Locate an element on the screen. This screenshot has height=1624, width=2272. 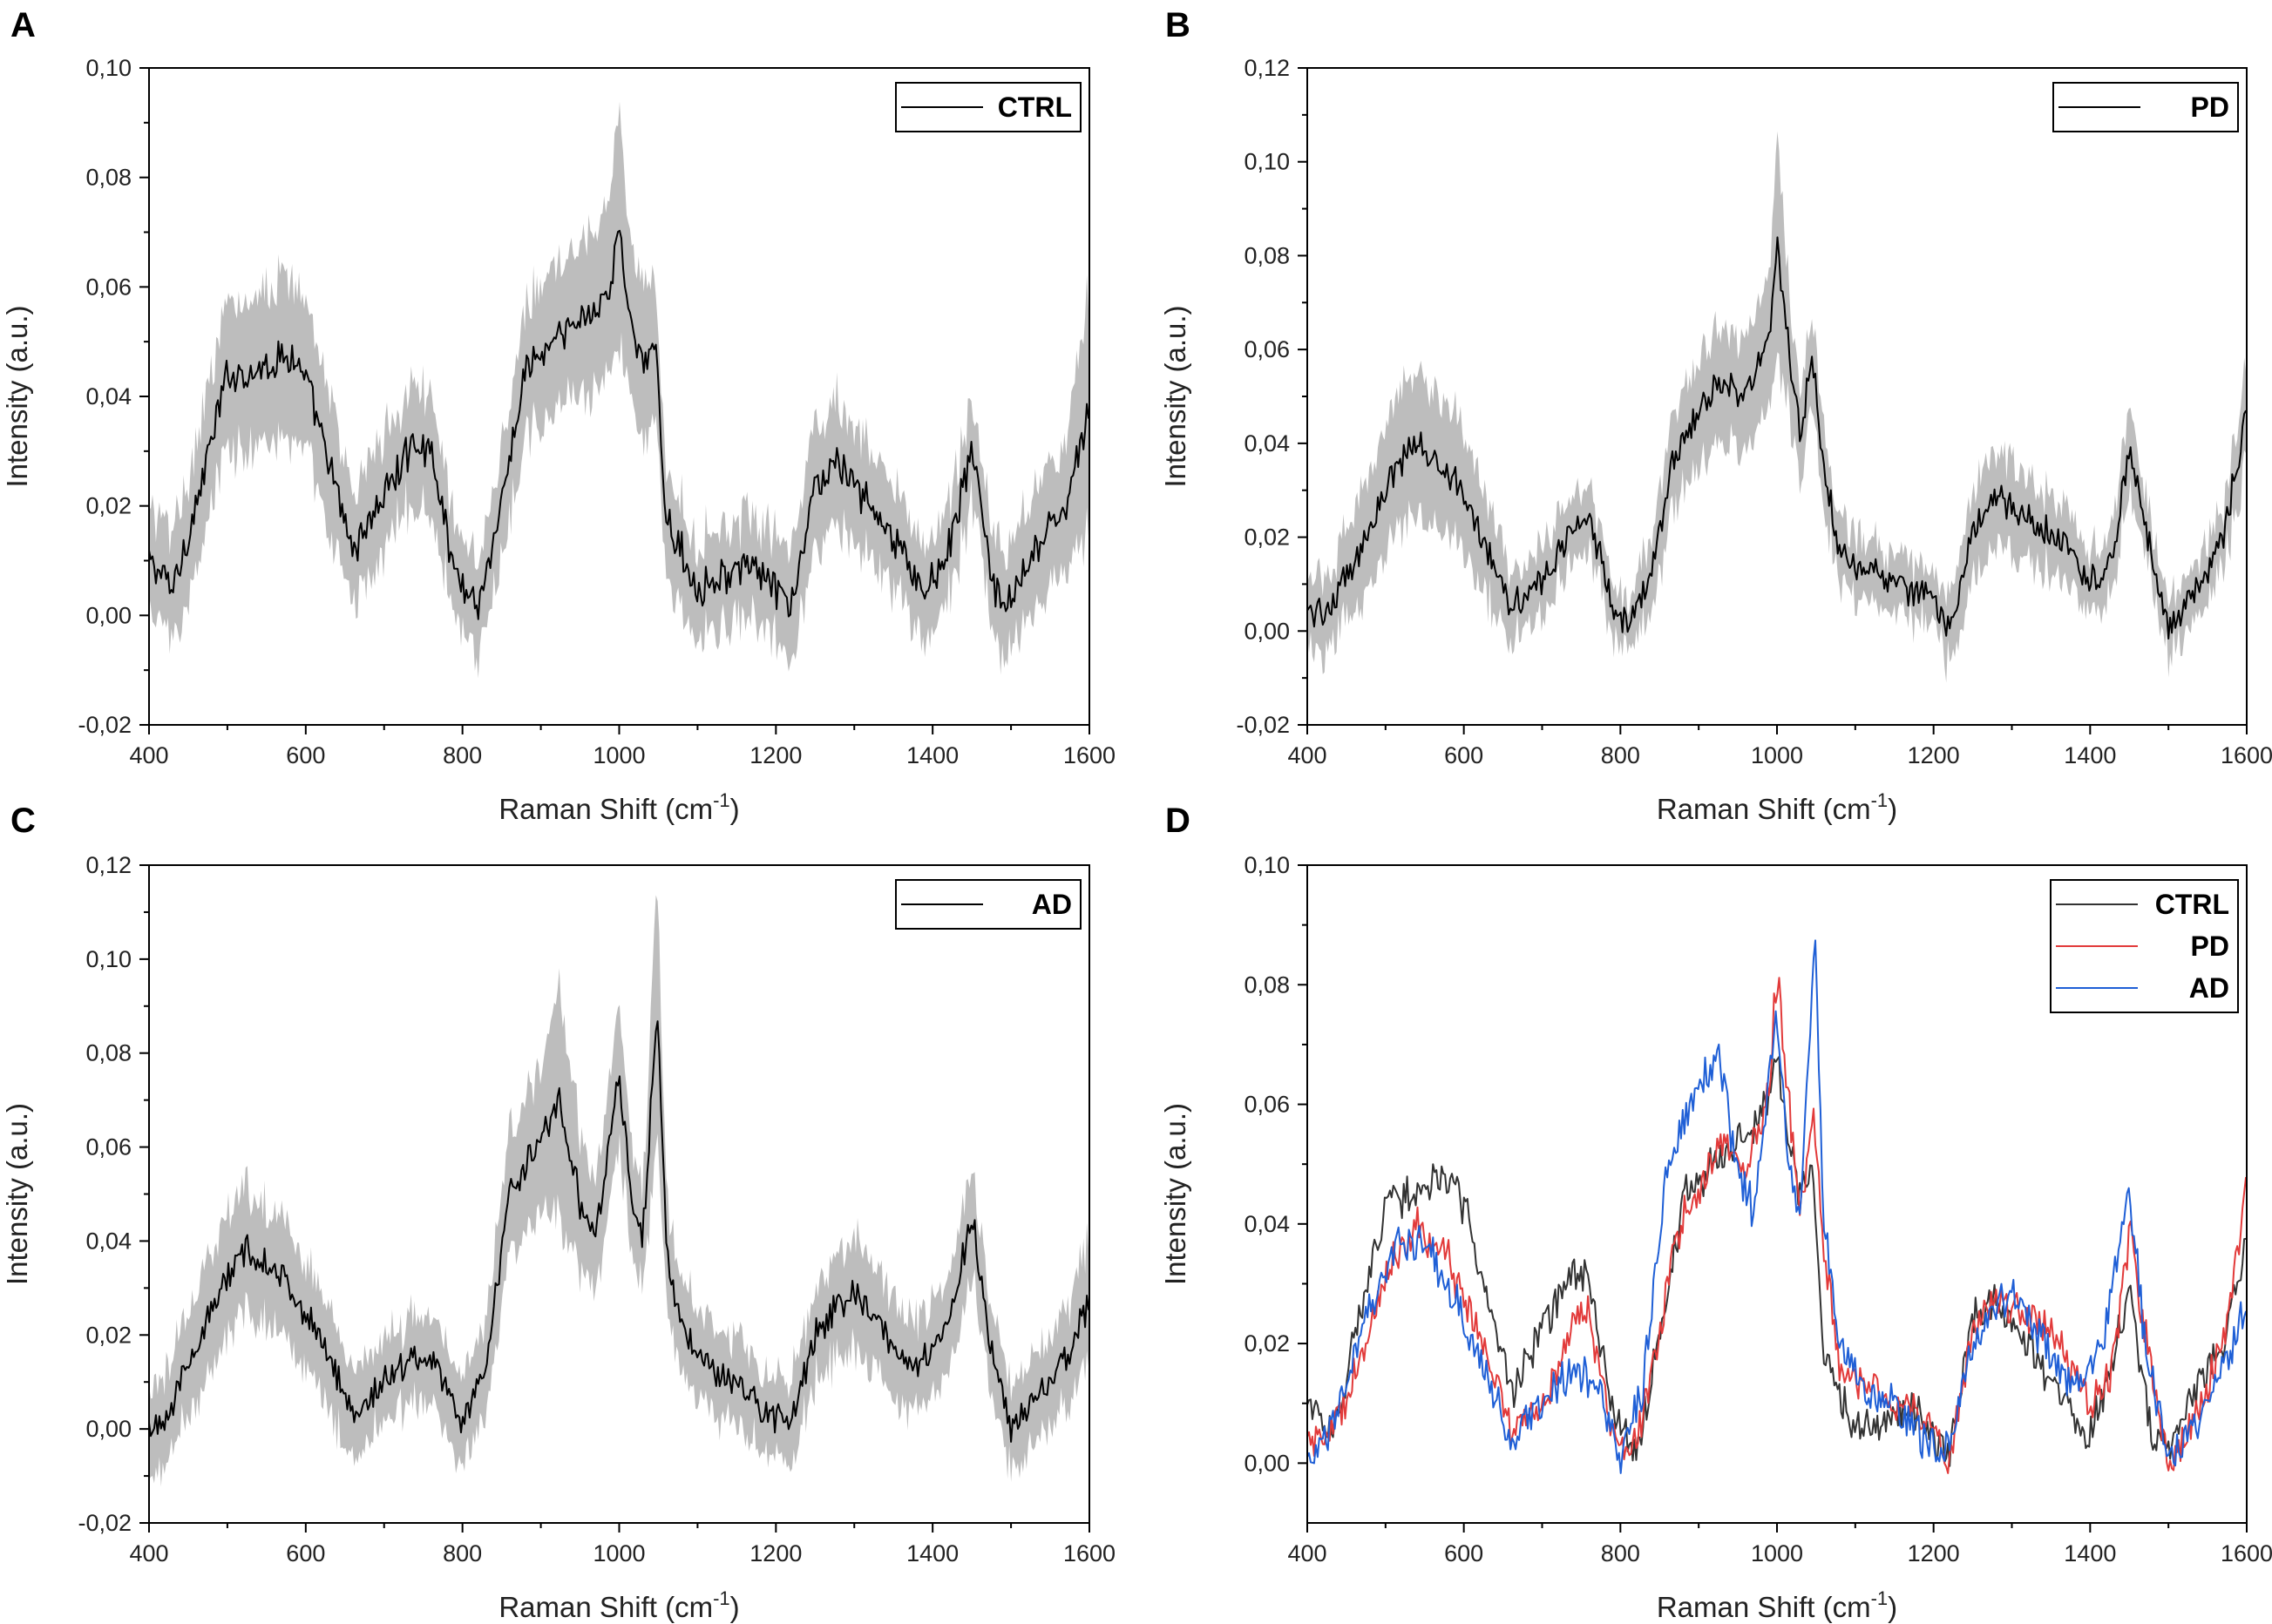
panel-letter: C is located at coordinates (23, 821).